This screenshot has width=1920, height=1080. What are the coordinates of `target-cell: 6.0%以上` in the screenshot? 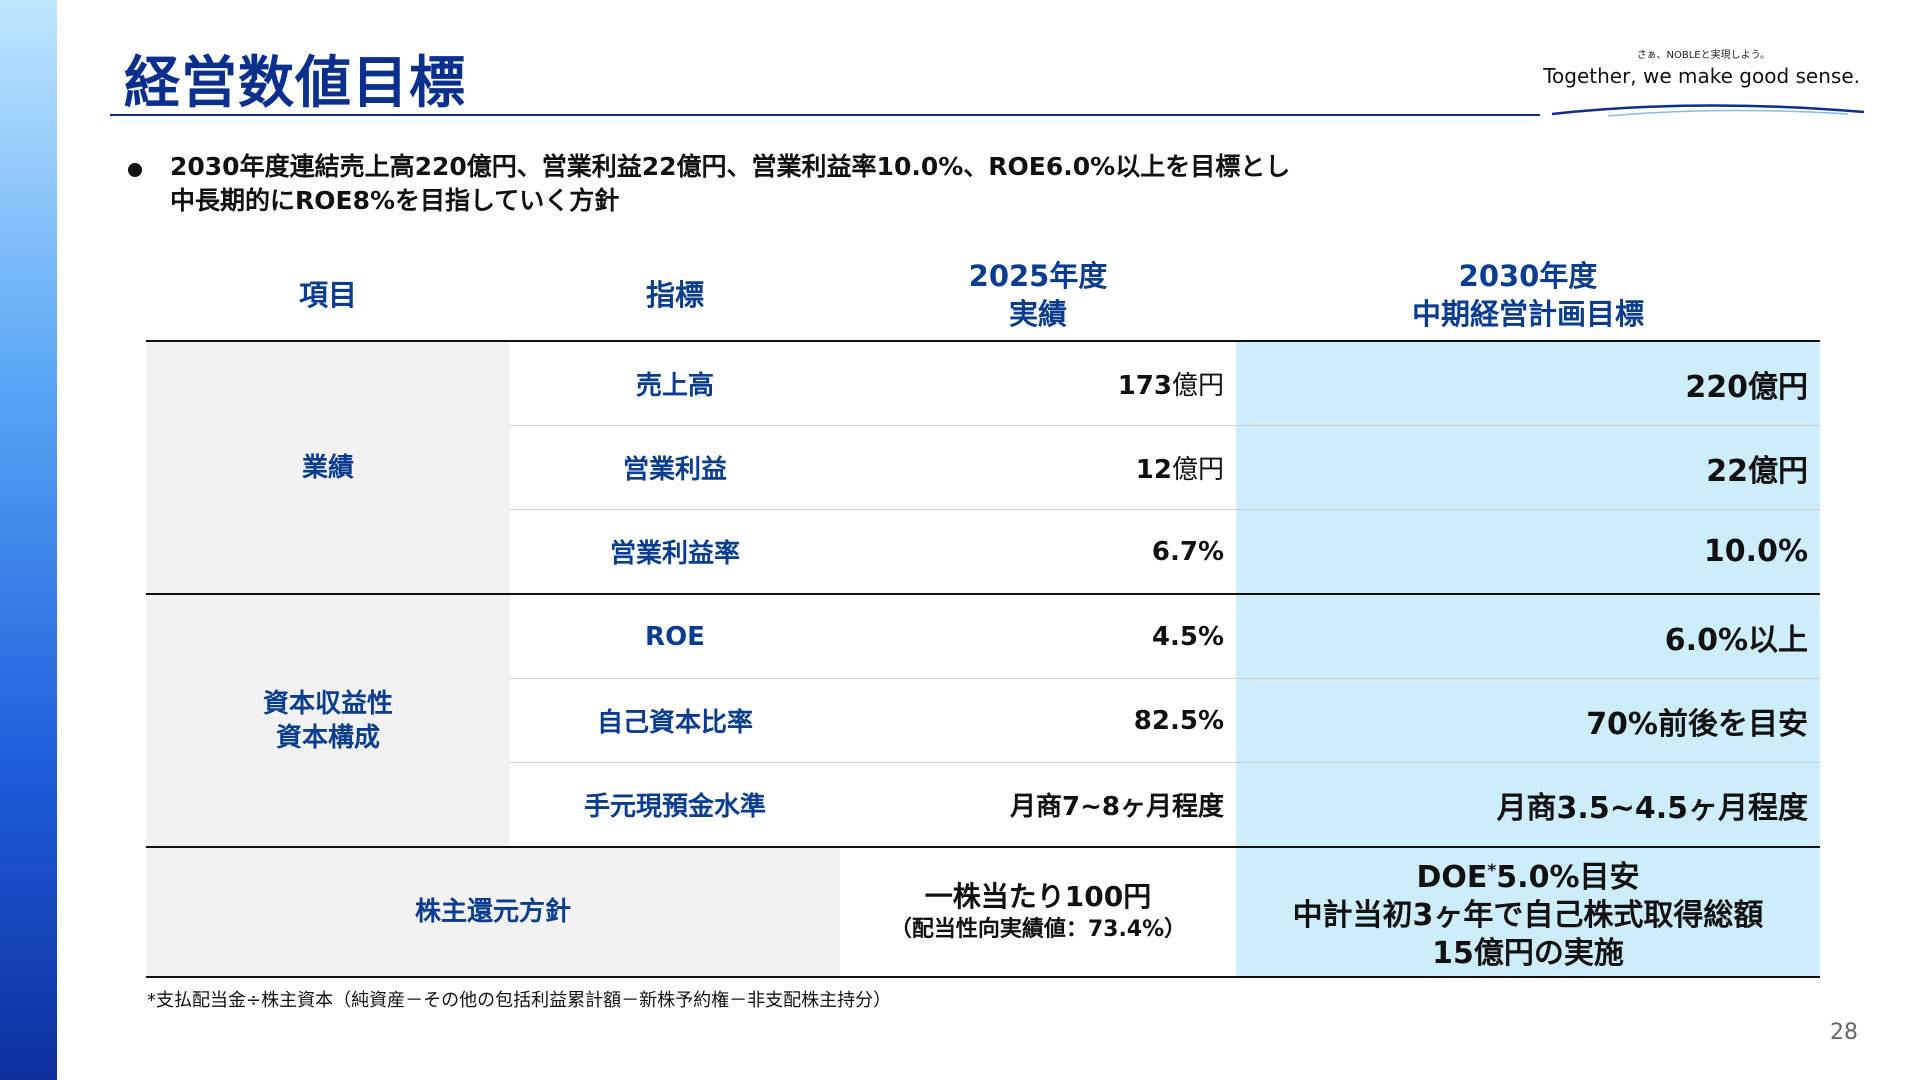 It's located at (1528, 636).